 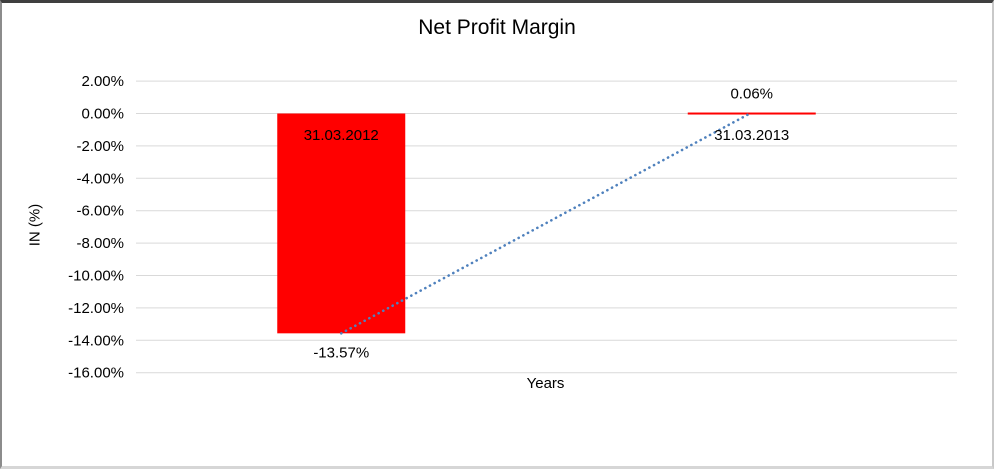 I want to click on y-tick-label: -8.00%, so click(x=100, y=243).